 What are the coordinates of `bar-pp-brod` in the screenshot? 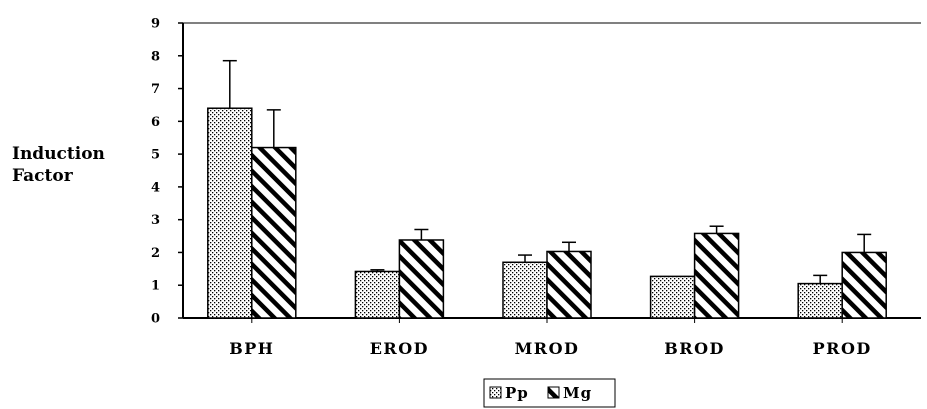 It's located at (672, 297).